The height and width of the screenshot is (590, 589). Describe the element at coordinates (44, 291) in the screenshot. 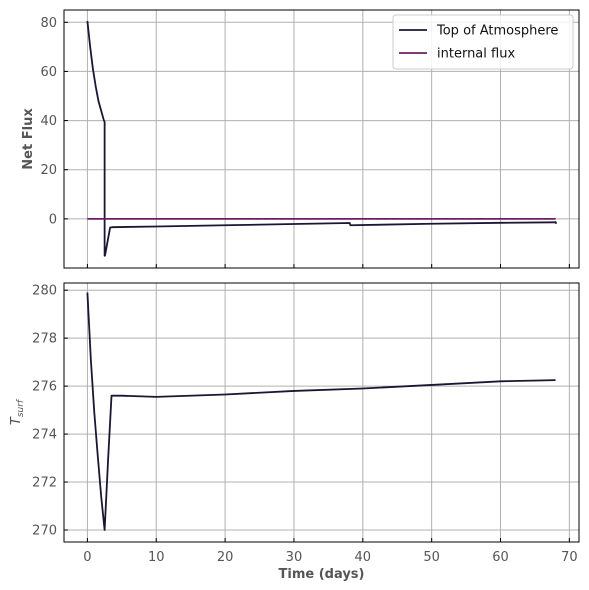

I see `y-tick-label: 280` at that location.